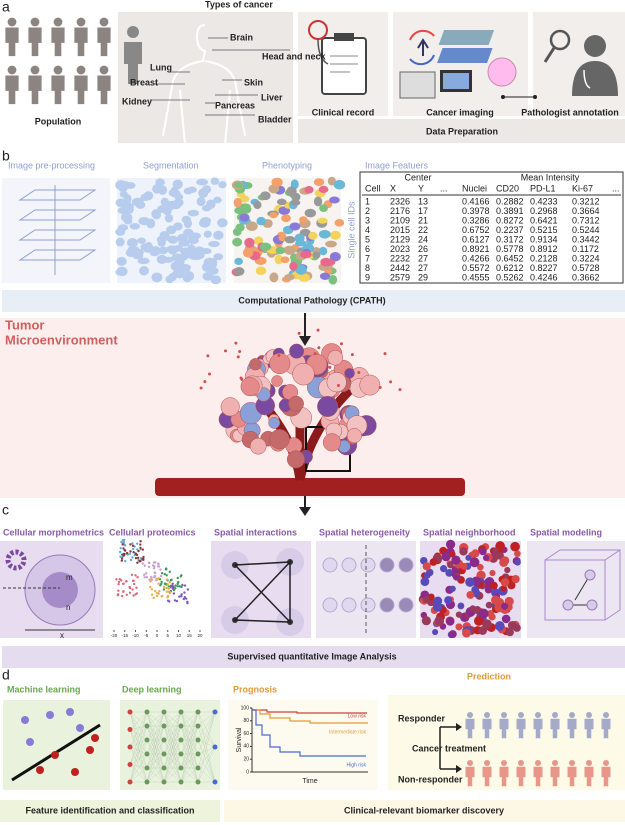 Image resolution: width=625 pixels, height=825 pixels. I want to click on analysis-title: Spatial neighborhood, so click(469, 532).